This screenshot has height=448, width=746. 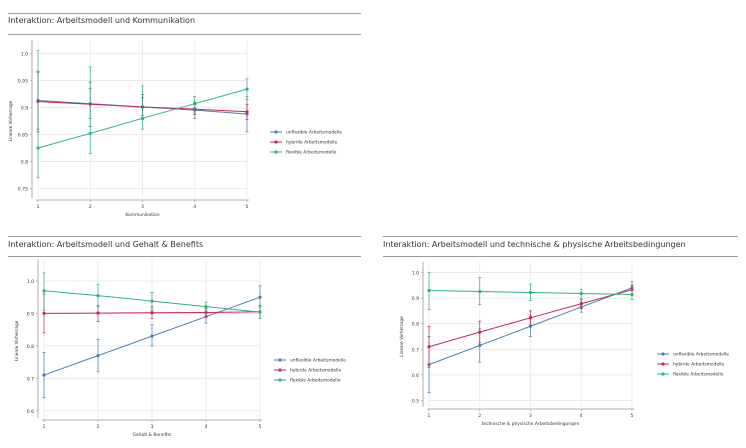 What do you see at coordinates (142, 215) in the screenshot?
I see `x-axis-label: Kommunikation` at bounding box center [142, 215].